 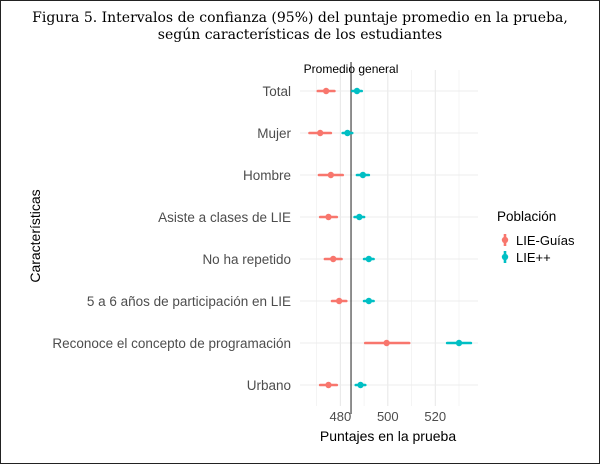 I want to click on figure-title-line2: según características de los estudiantes, so click(x=300, y=35).